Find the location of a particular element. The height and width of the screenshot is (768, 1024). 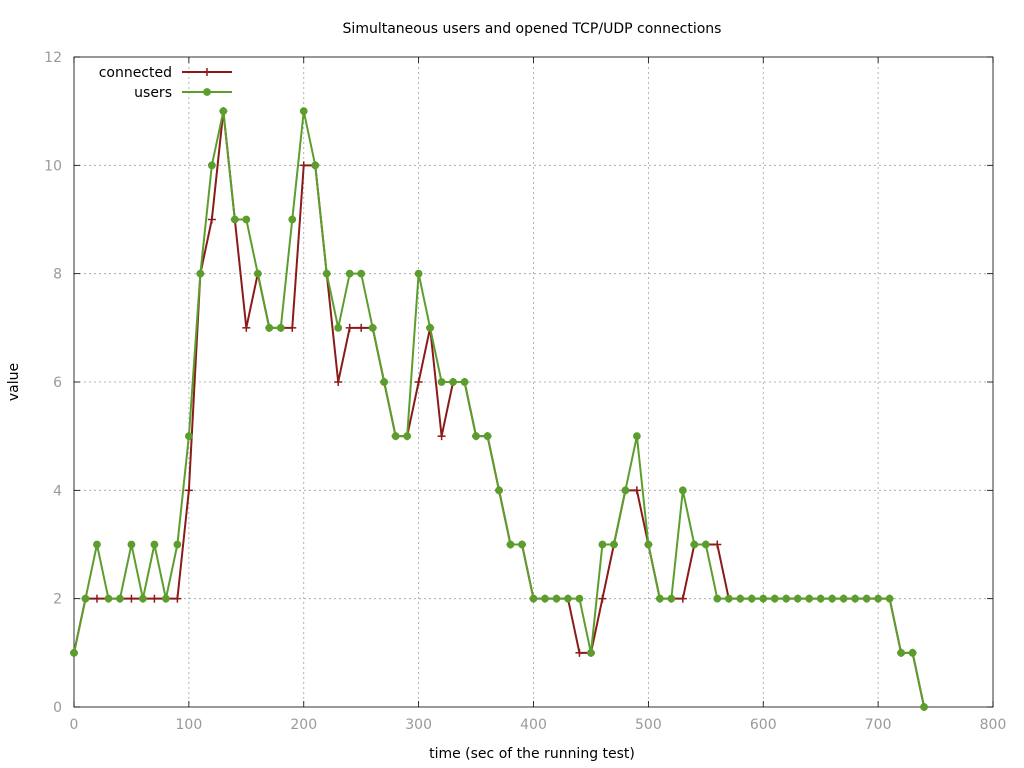

x-tick-label: 100 is located at coordinates (189, 725).